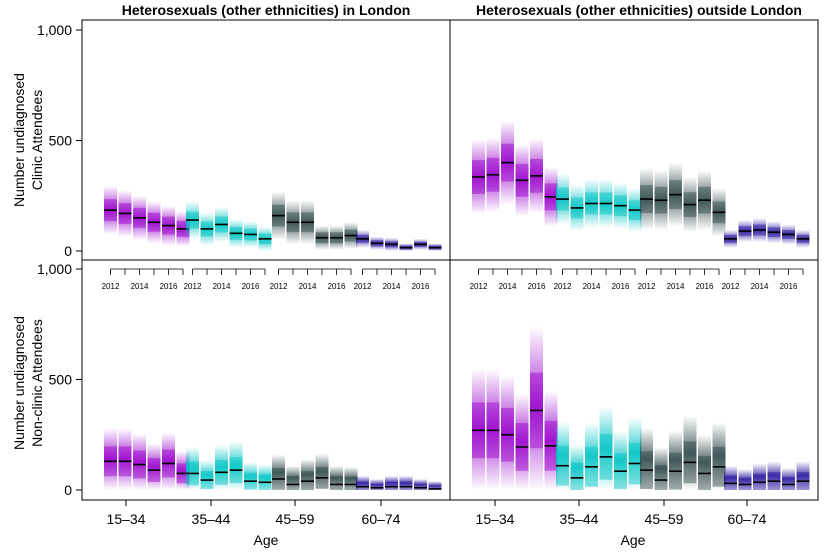 The image size is (830, 554). Describe the element at coordinates (19, 383) in the screenshot. I see `y-axis-label-bottom-line1: Number undiagnosed` at that location.